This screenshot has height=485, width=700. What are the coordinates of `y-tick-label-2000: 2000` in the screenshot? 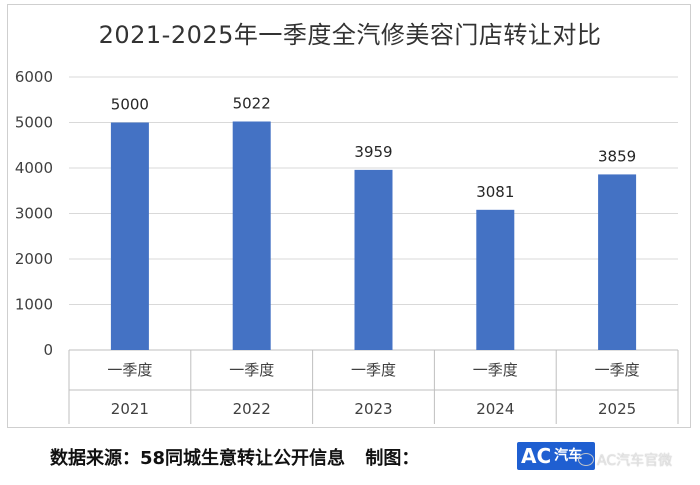 It's located at (34, 259).